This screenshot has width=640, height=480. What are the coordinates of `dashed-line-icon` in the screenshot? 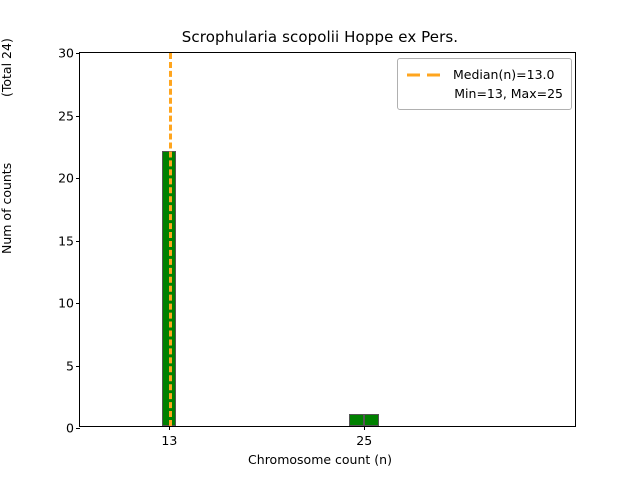 It's located at (425, 75).